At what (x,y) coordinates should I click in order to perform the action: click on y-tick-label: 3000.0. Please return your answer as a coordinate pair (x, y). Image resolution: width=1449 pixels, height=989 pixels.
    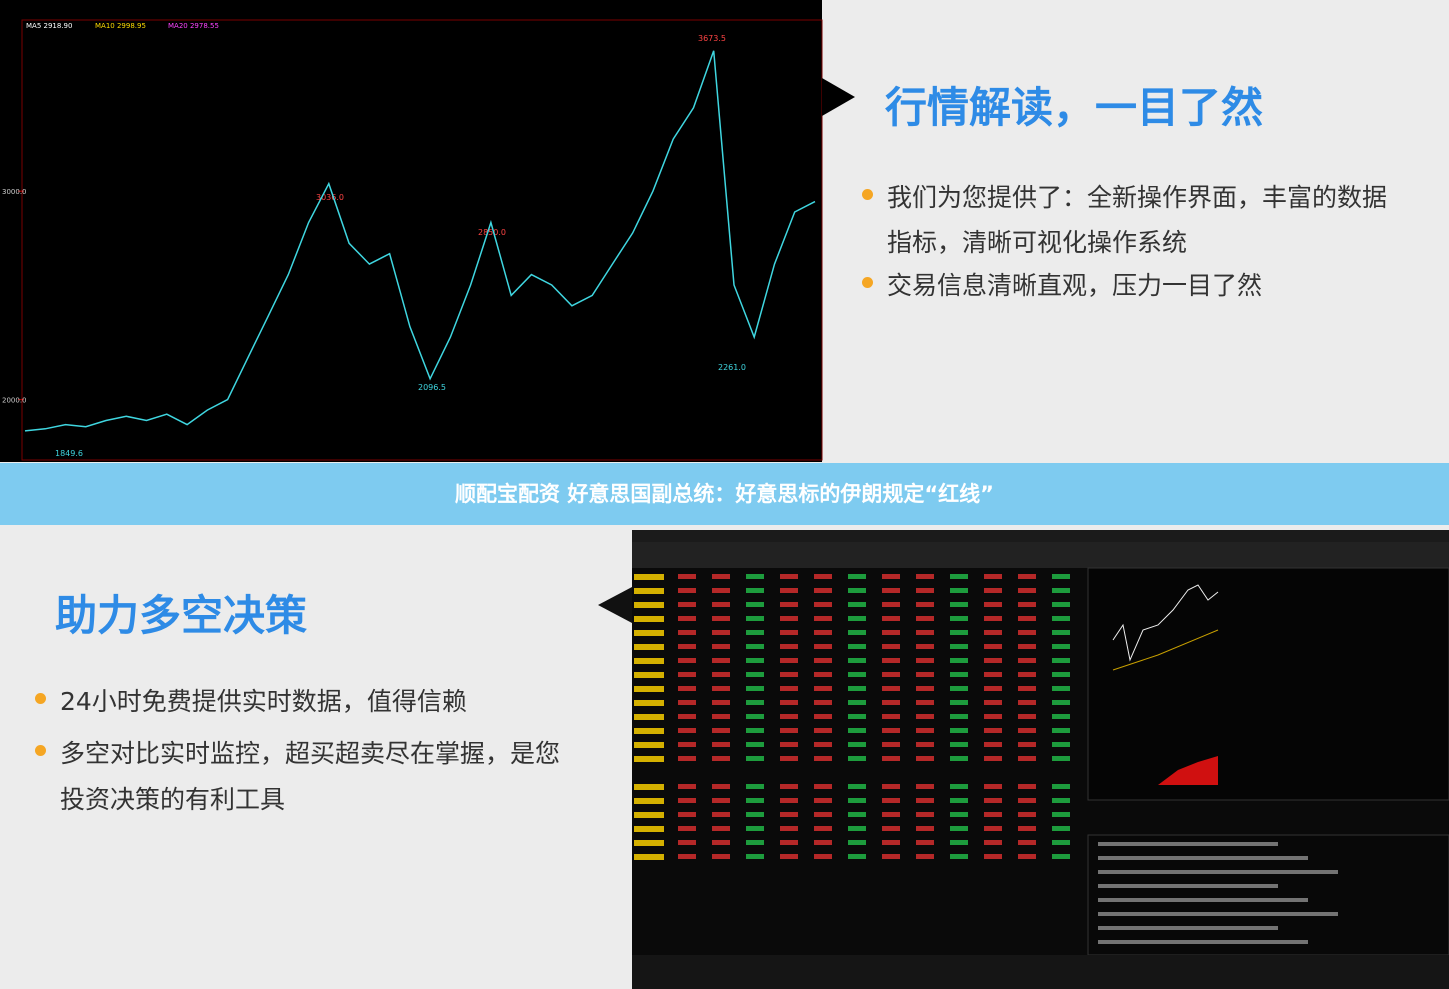
    Looking at the image, I should click on (14, 192).